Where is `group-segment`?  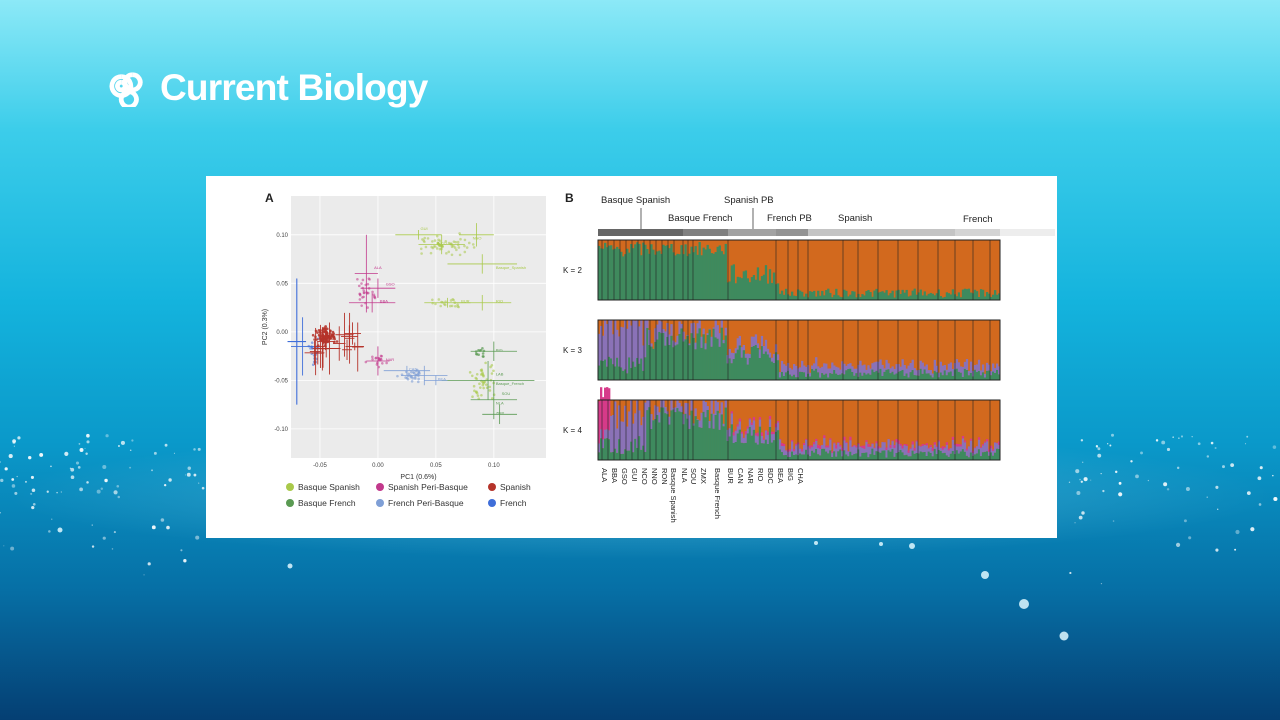
group-segment is located at coordinates (640, 232).